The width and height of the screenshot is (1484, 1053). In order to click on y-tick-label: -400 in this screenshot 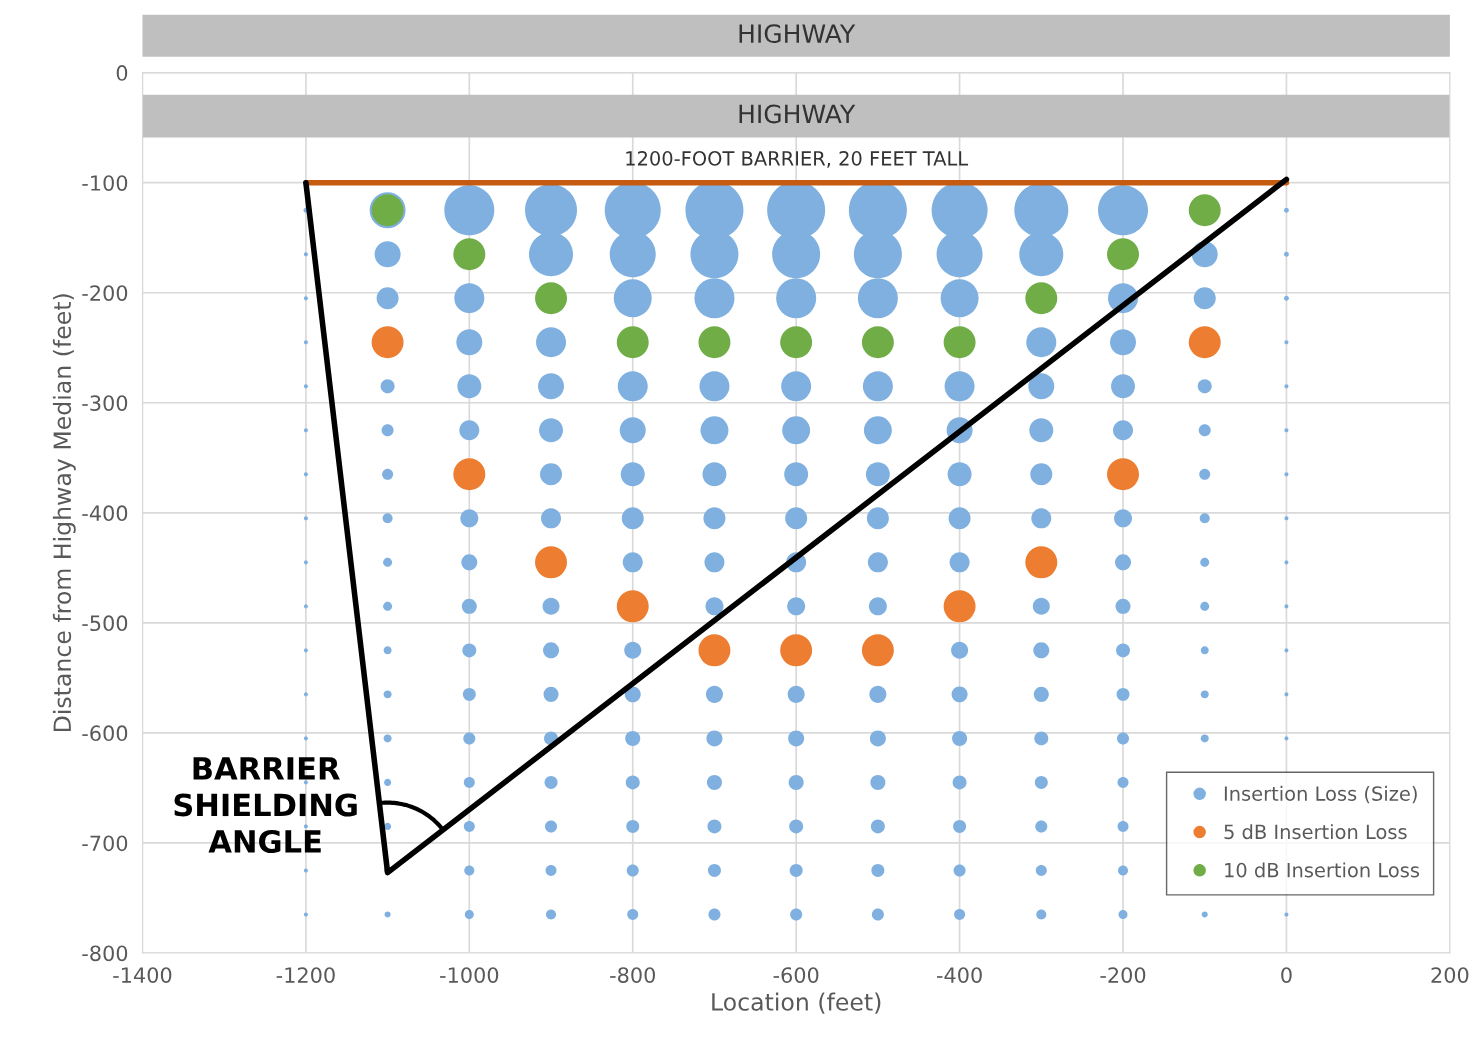, I will do `click(105, 513)`.